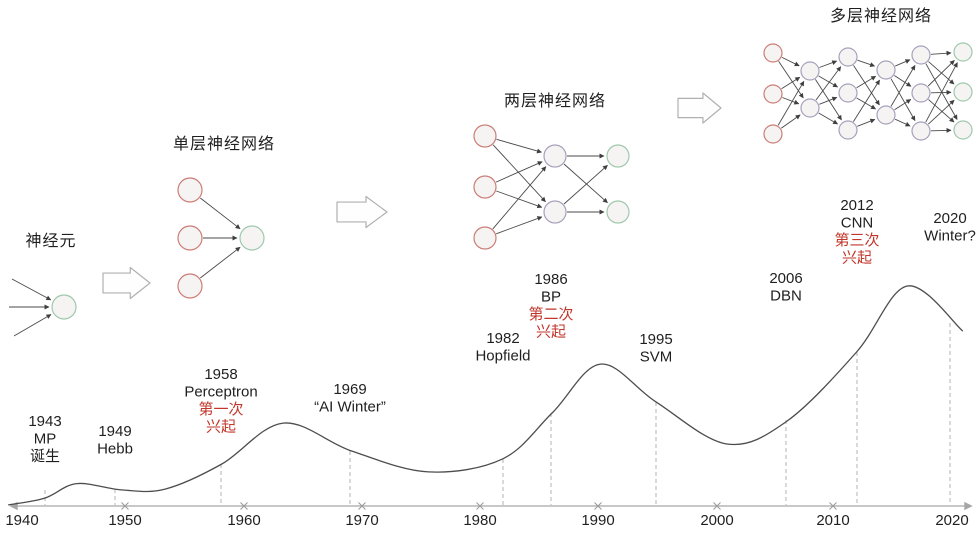  What do you see at coordinates (243, 520) in the screenshot?
I see `axis-year-label: 1960` at bounding box center [243, 520].